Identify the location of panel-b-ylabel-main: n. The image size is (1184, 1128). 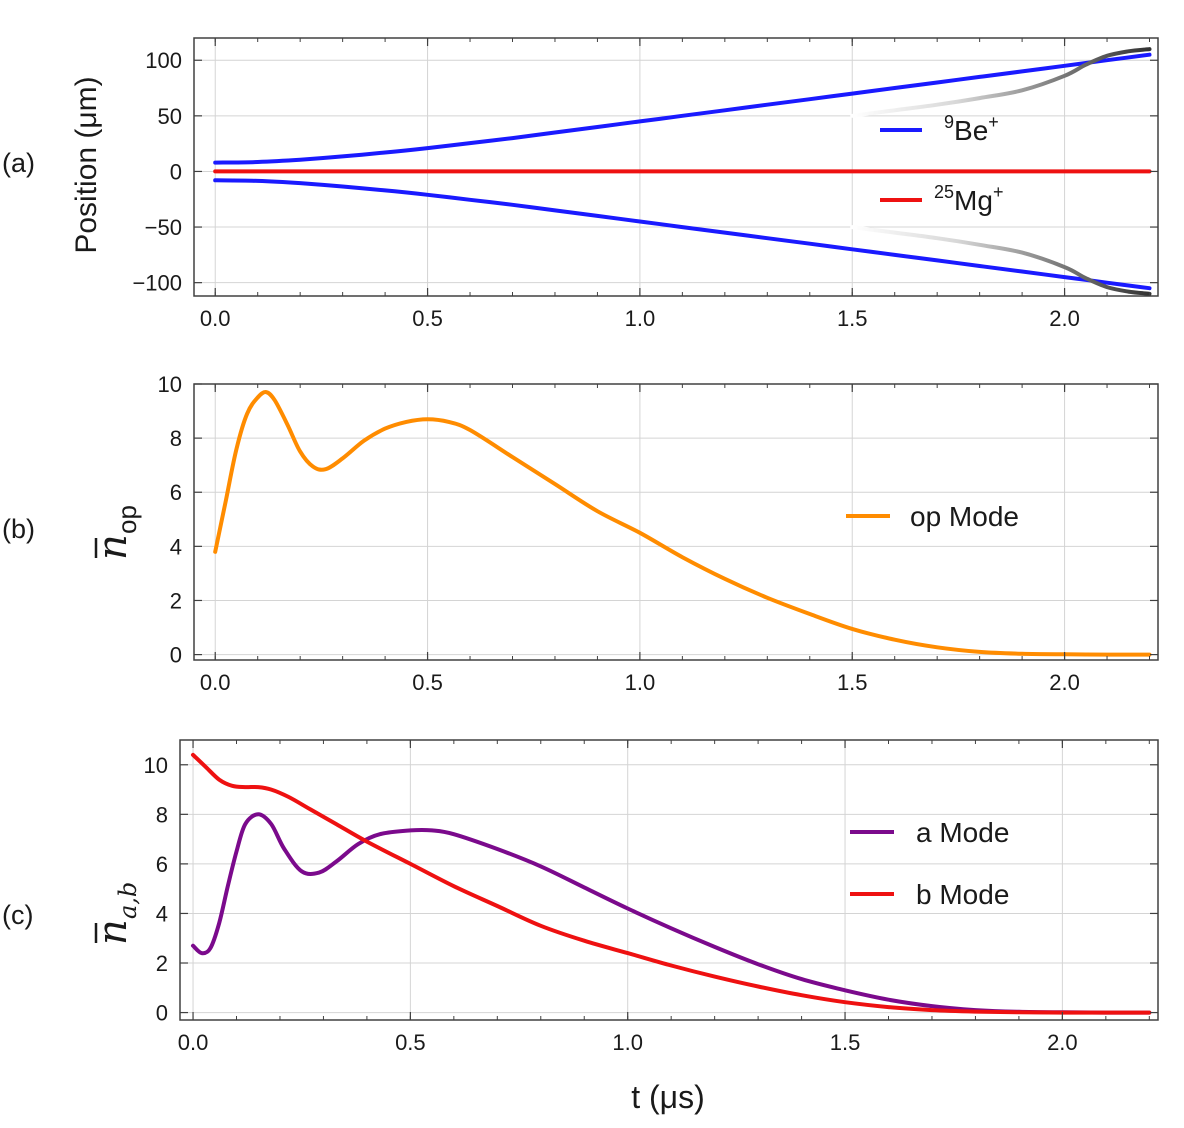
(113, 547).